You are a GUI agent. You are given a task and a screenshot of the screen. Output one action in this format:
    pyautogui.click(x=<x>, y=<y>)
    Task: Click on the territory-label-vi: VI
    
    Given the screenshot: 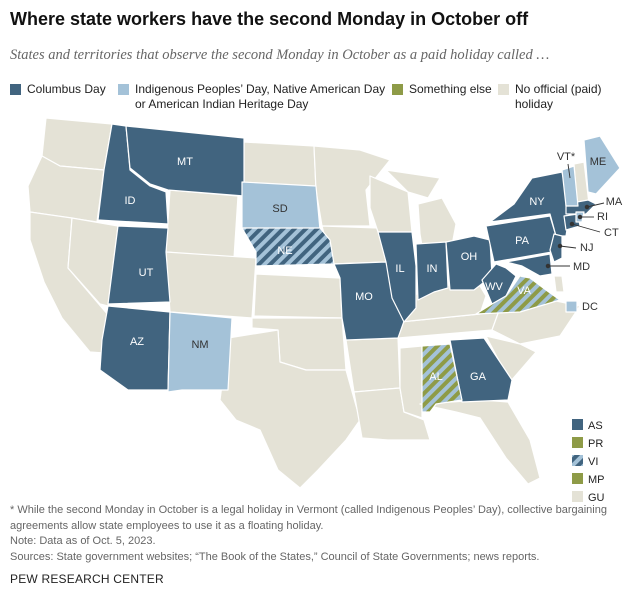 What is the action you would take?
    pyautogui.click(x=593, y=462)
    